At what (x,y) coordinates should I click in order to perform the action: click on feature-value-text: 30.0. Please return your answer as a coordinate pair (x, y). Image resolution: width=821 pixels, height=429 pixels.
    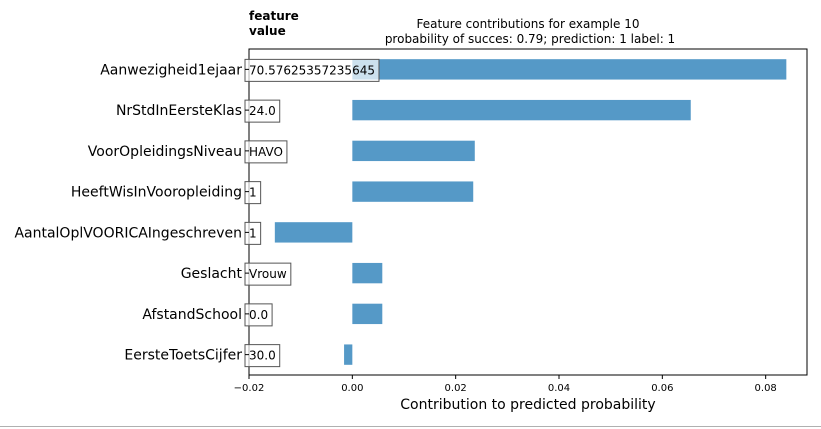
    Looking at the image, I should click on (262, 356).